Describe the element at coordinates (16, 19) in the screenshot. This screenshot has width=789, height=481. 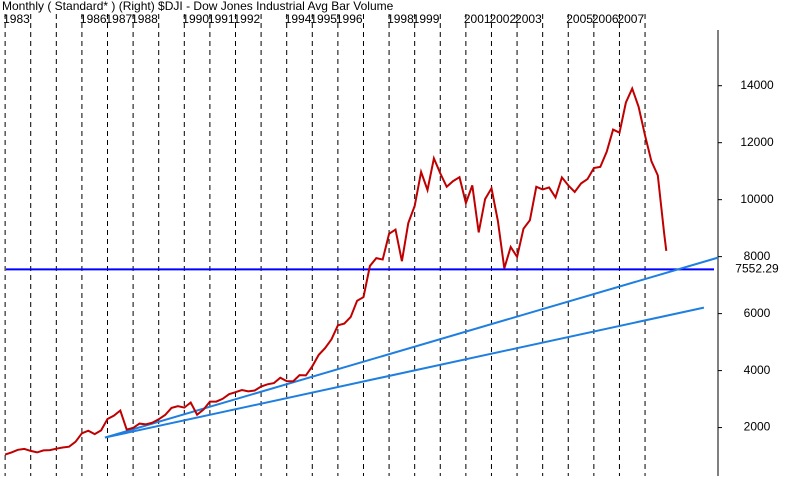
I see `x-tick-label: 1983` at that location.